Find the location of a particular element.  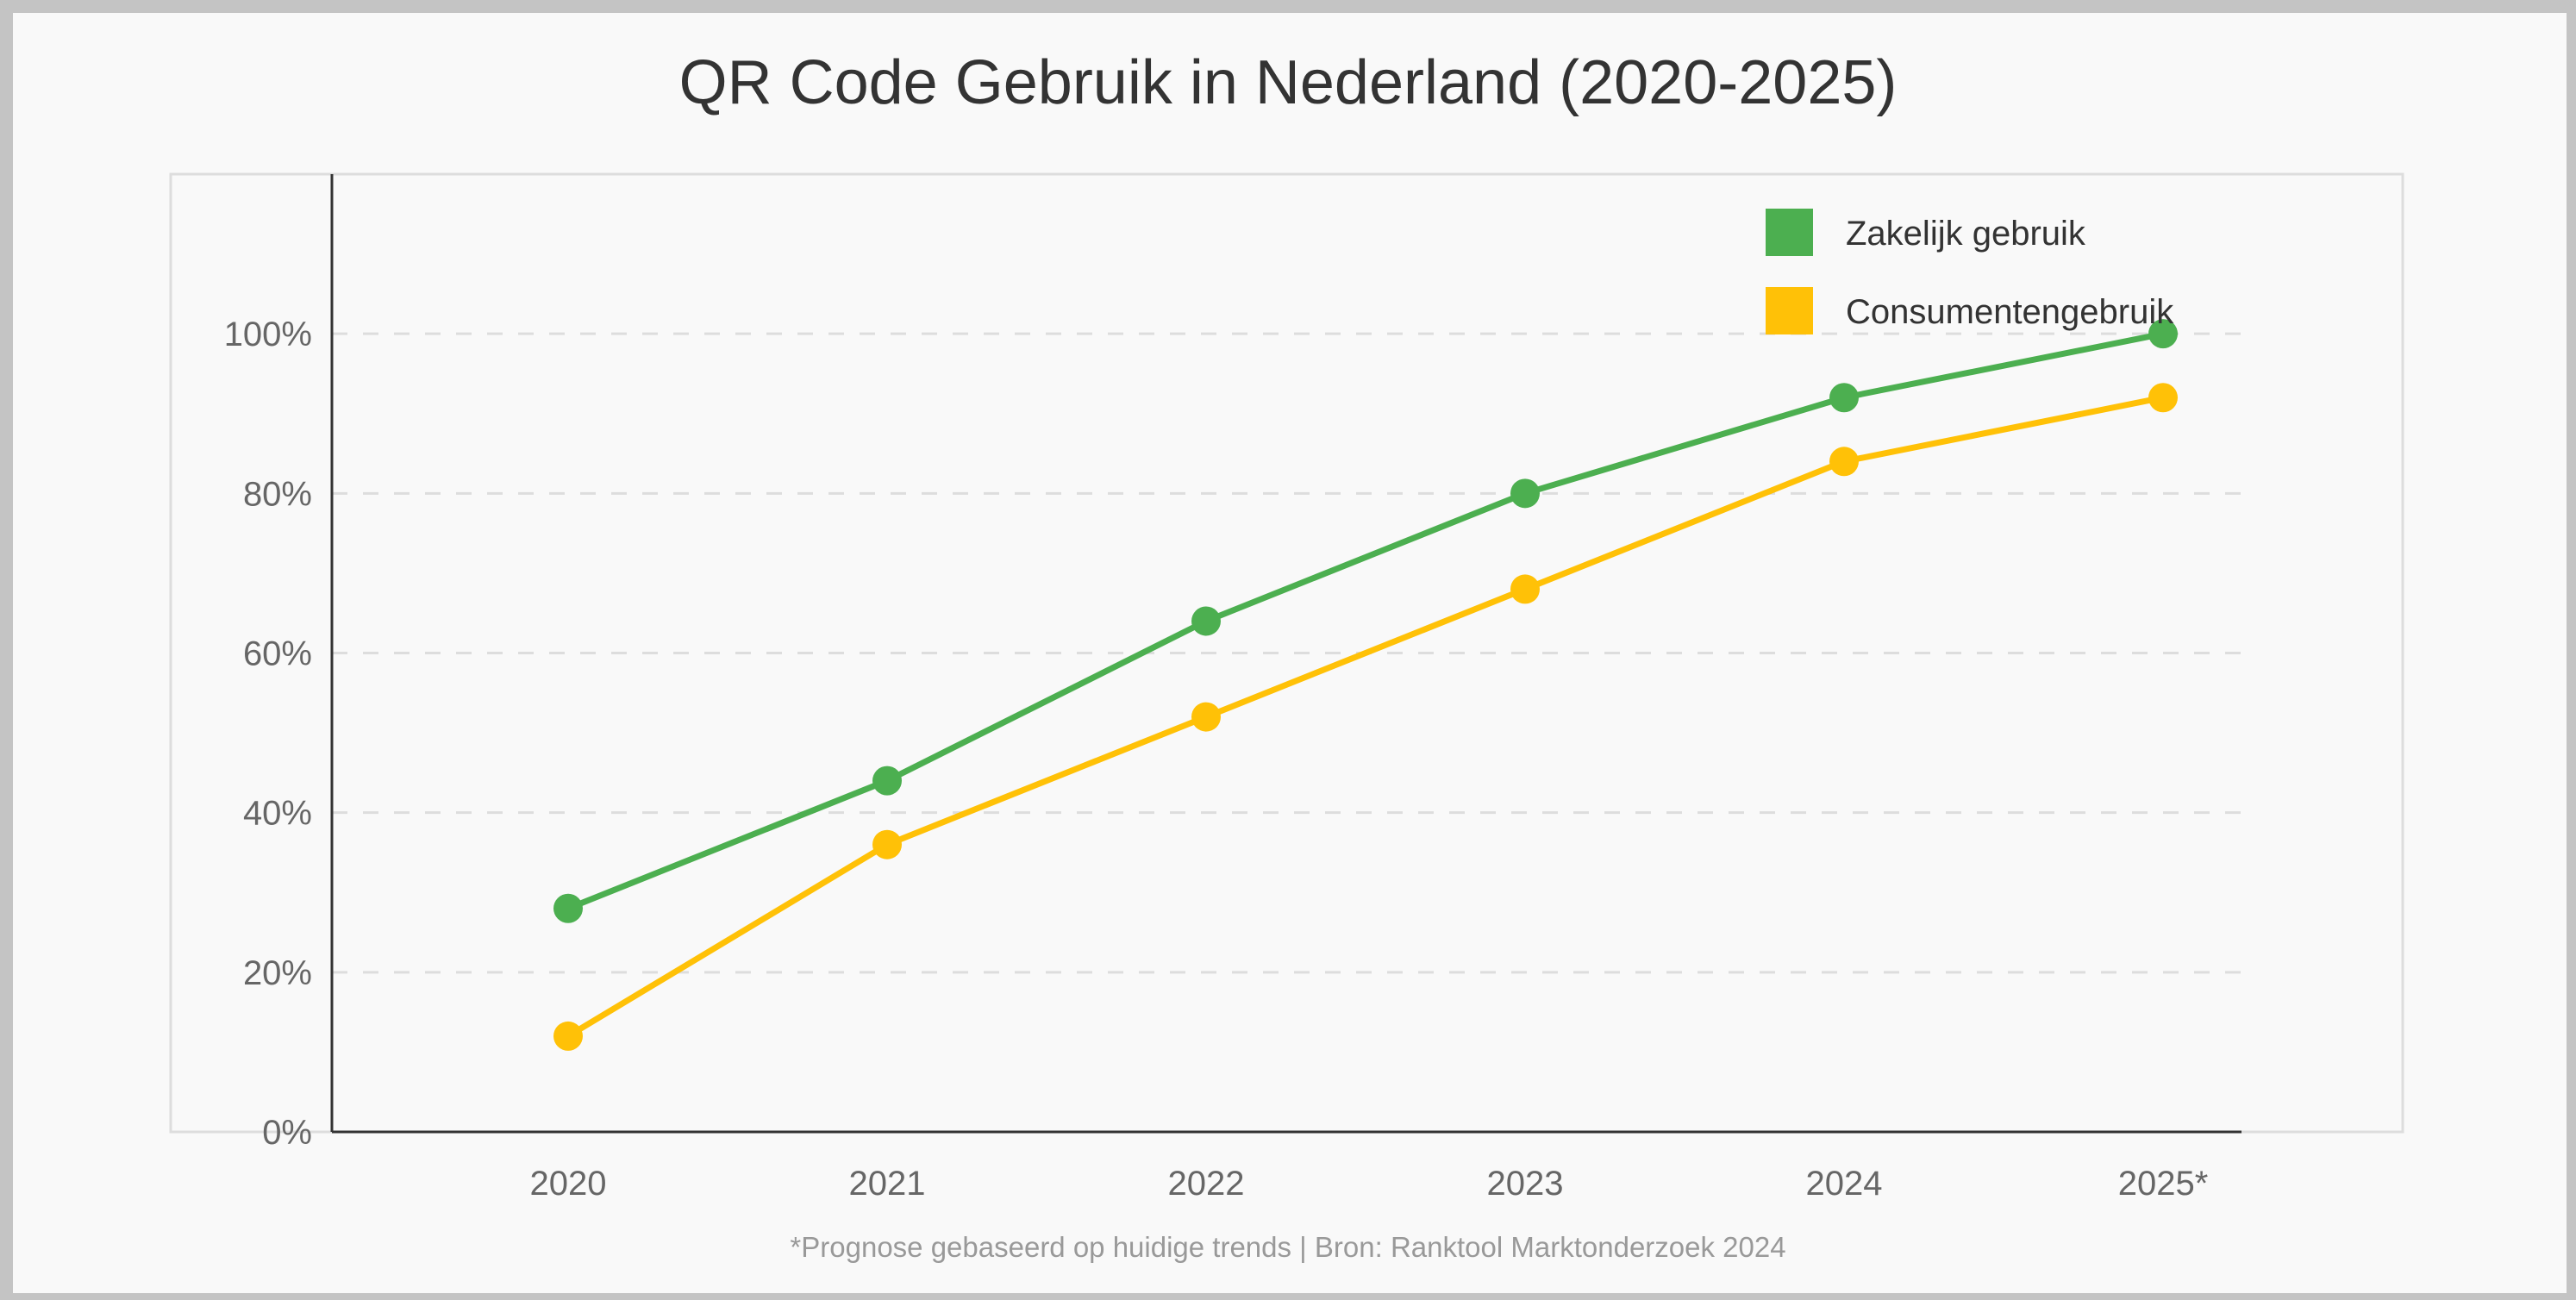

x-tick-label: 2020 is located at coordinates (568, 1184).